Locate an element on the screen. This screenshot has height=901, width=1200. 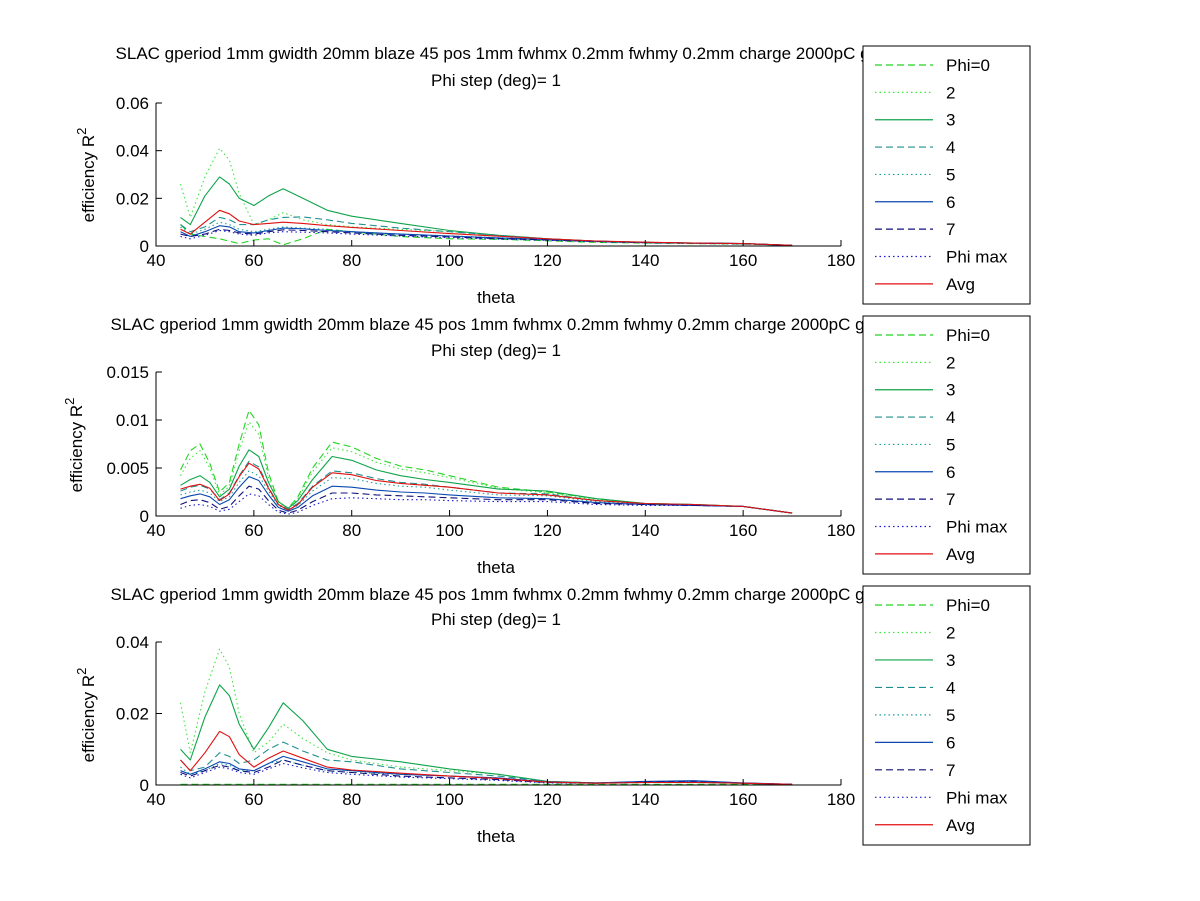
subplot-3-x-tick-label: 40 is located at coordinates (156, 799).